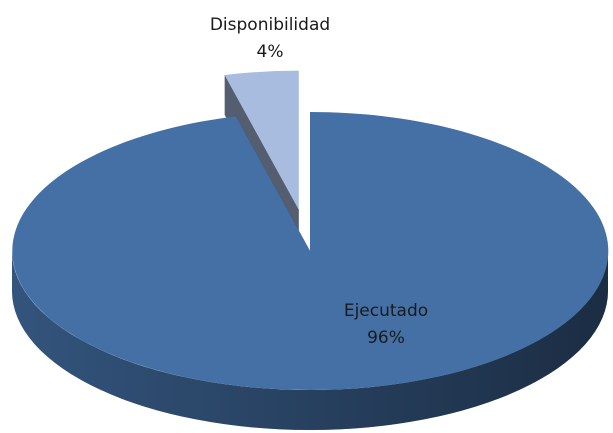  I want to click on slice-value-label: 4%, so click(270, 52).